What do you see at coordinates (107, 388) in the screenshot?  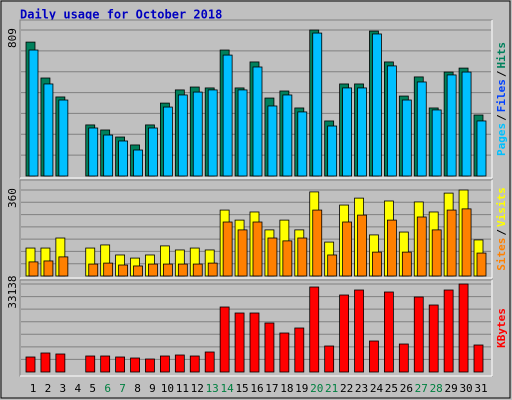 I see `x-tick-label: 6` at bounding box center [107, 388].